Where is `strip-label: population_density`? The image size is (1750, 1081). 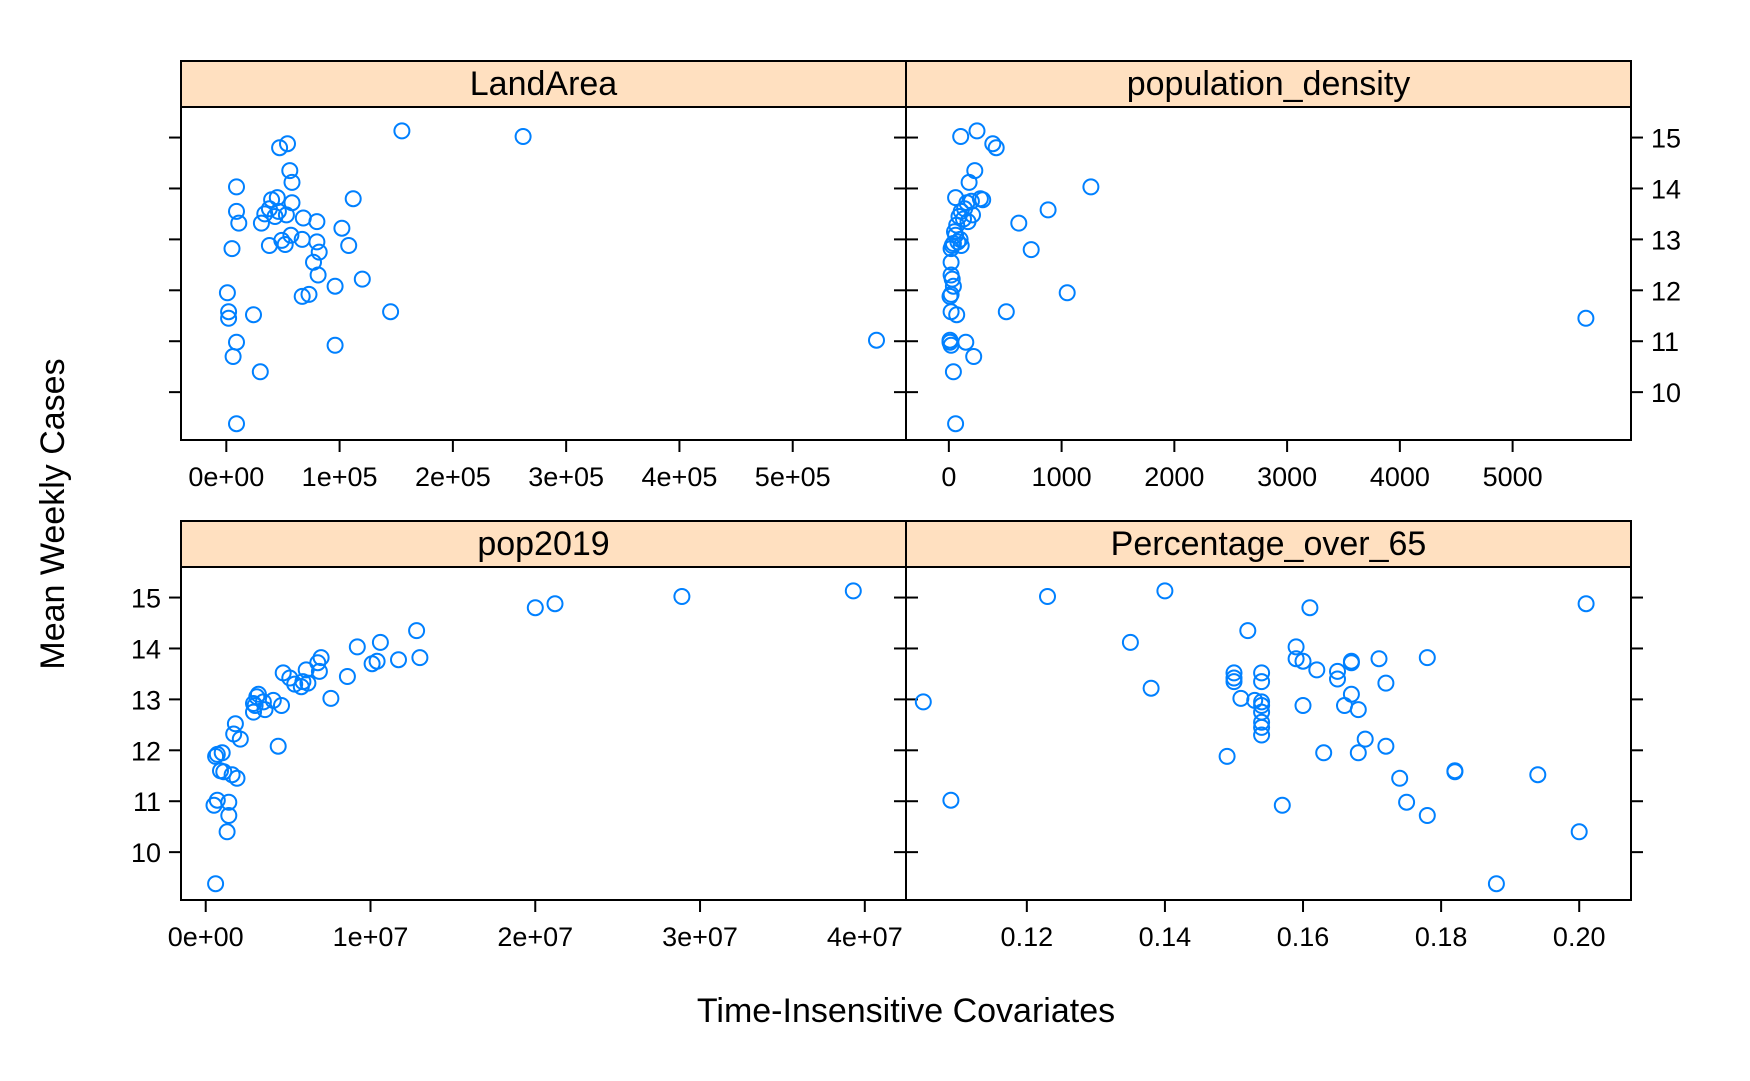
strip-label: population_density is located at coordinates (1269, 84).